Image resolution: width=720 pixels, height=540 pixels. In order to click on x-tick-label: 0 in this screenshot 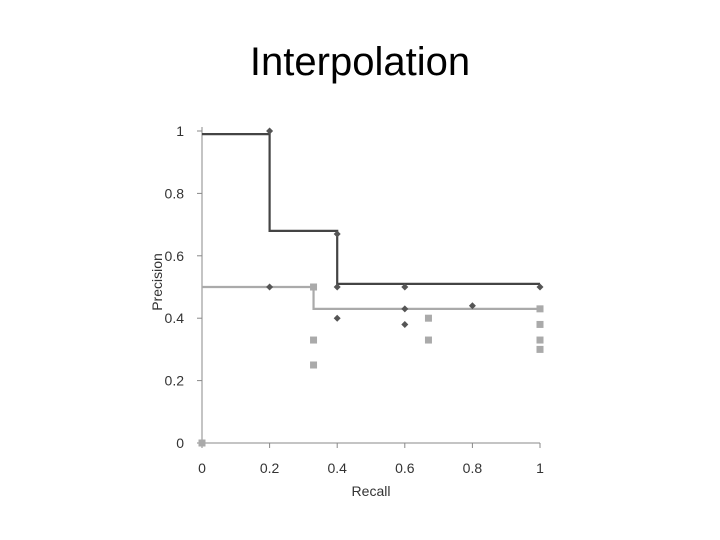, I will do `click(202, 468)`.